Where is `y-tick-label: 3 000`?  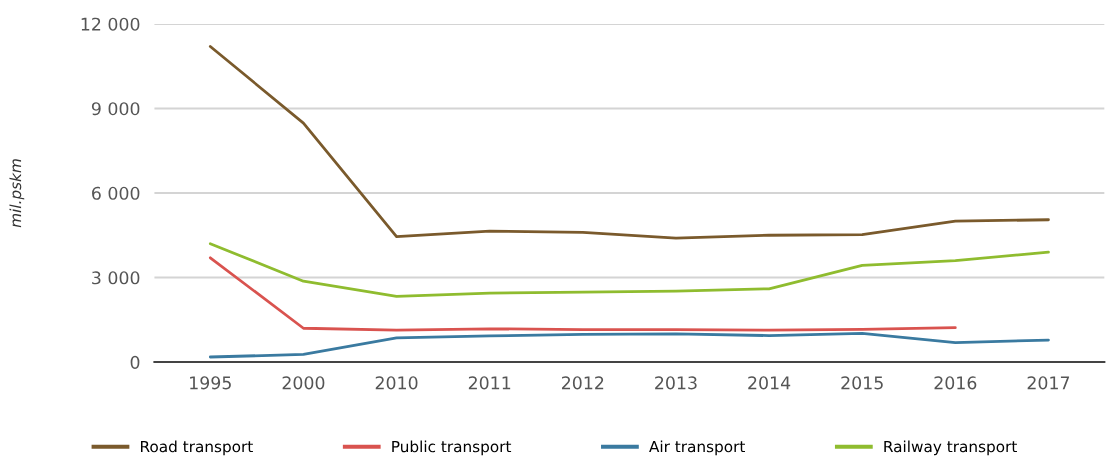 y-tick-label: 3 000 is located at coordinates (116, 278).